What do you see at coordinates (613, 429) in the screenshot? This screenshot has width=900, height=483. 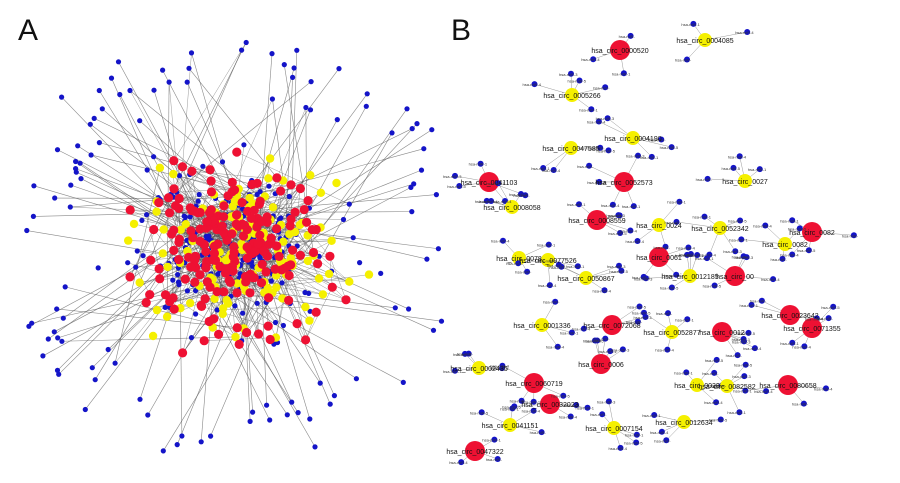 I see `circrna-label: hsa_circ_0007154` at bounding box center [613, 429].